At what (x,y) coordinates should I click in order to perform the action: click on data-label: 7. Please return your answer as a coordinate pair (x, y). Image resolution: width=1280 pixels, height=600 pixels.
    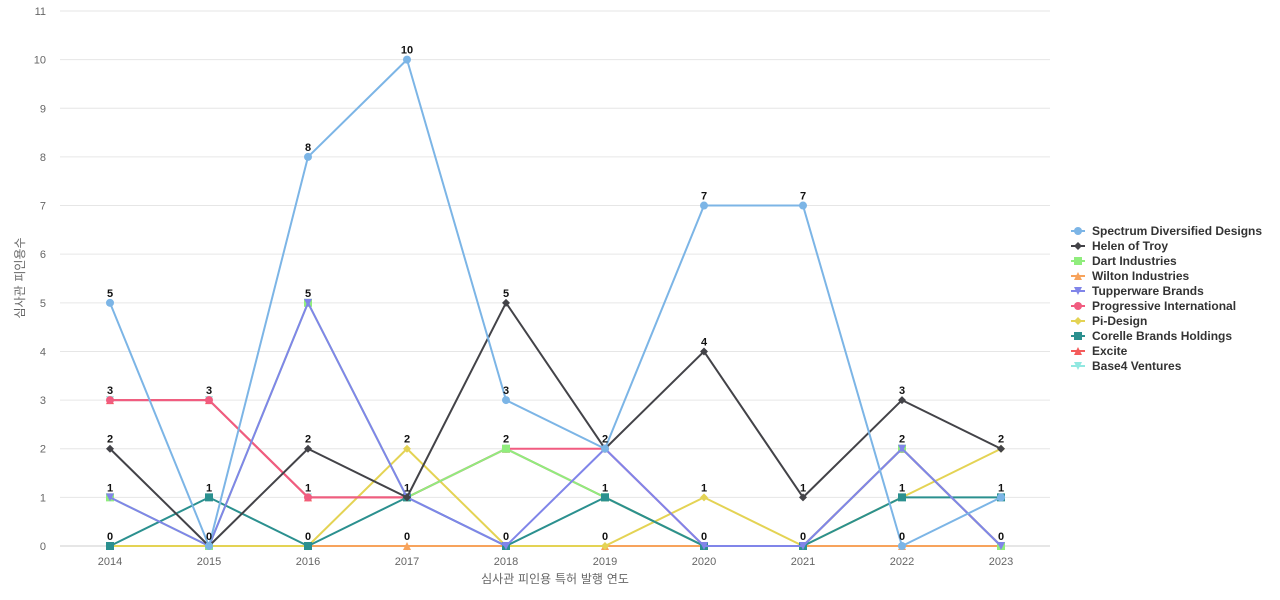
    Looking at the image, I should click on (803, 197).